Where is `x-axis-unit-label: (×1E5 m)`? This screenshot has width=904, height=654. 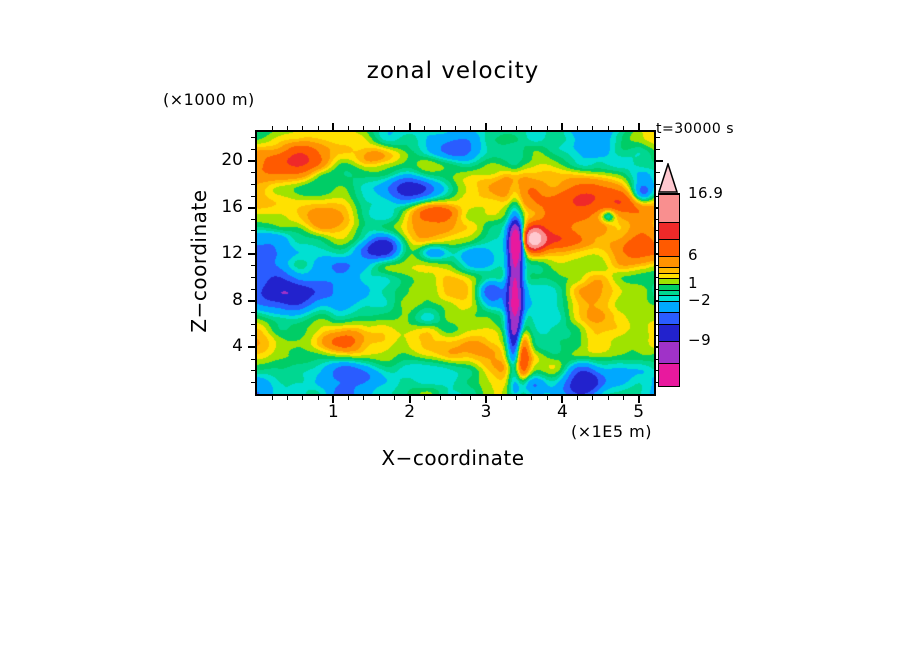 x-axis-unit-label: (×1E5 m) is located at coordinates (611, 431).